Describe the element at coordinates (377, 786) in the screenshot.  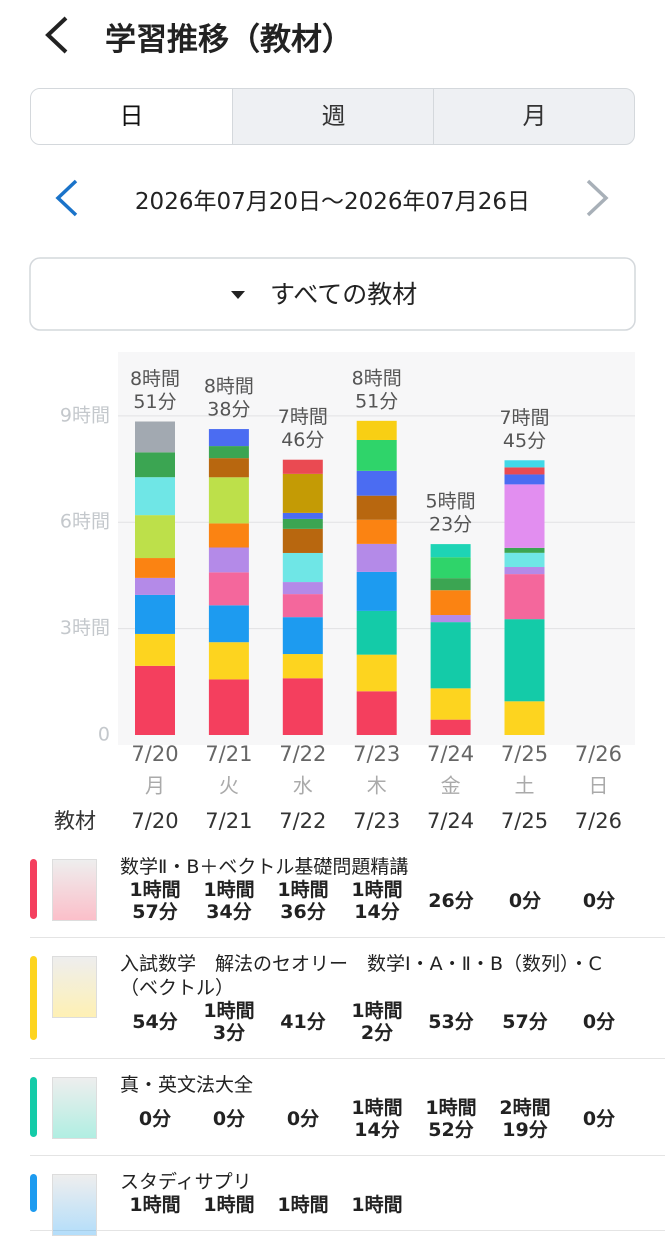
I see `weekday-label: 木` at that location.